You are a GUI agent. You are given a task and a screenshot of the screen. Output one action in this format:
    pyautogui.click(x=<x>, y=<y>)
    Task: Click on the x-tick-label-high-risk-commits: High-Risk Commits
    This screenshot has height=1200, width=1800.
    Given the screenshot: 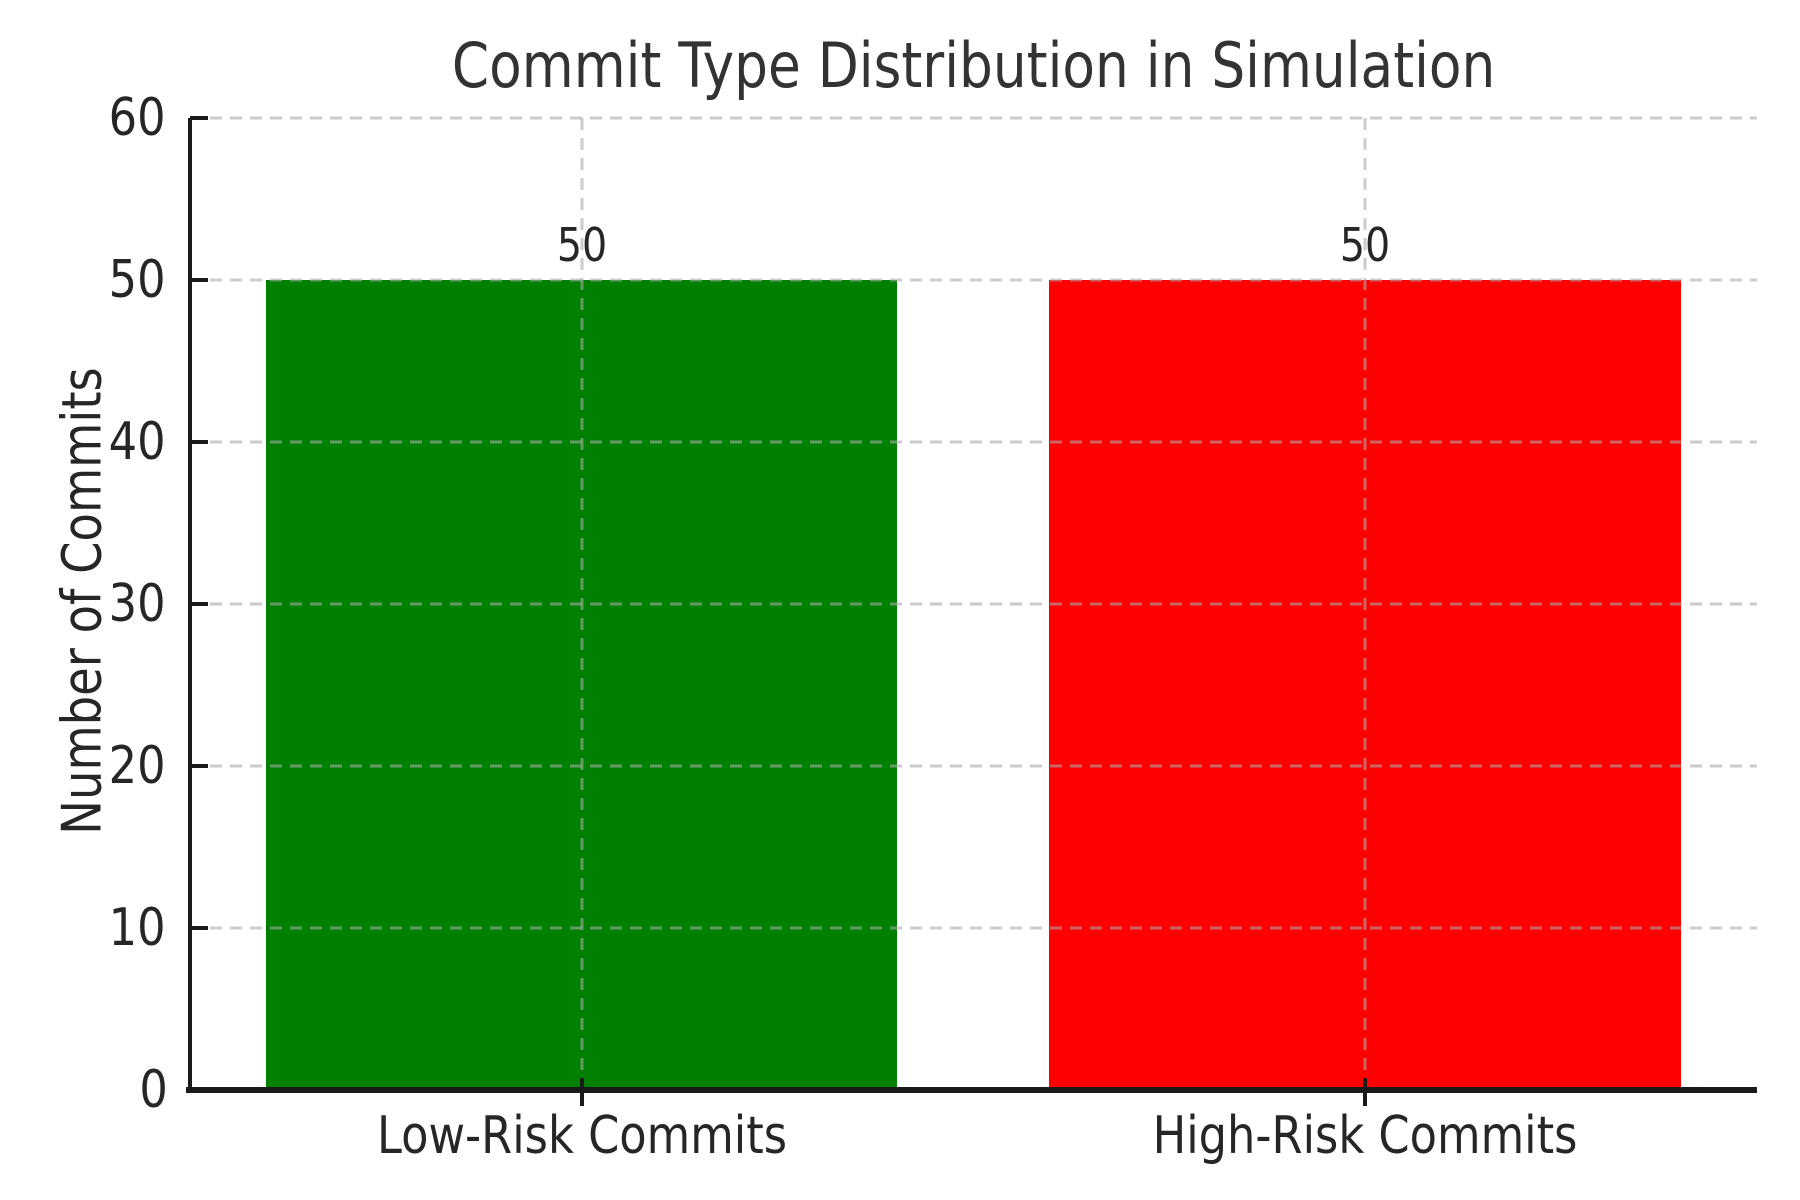 What is the action you would take?
    pyautogui.click(x=1365, y=1136)
    